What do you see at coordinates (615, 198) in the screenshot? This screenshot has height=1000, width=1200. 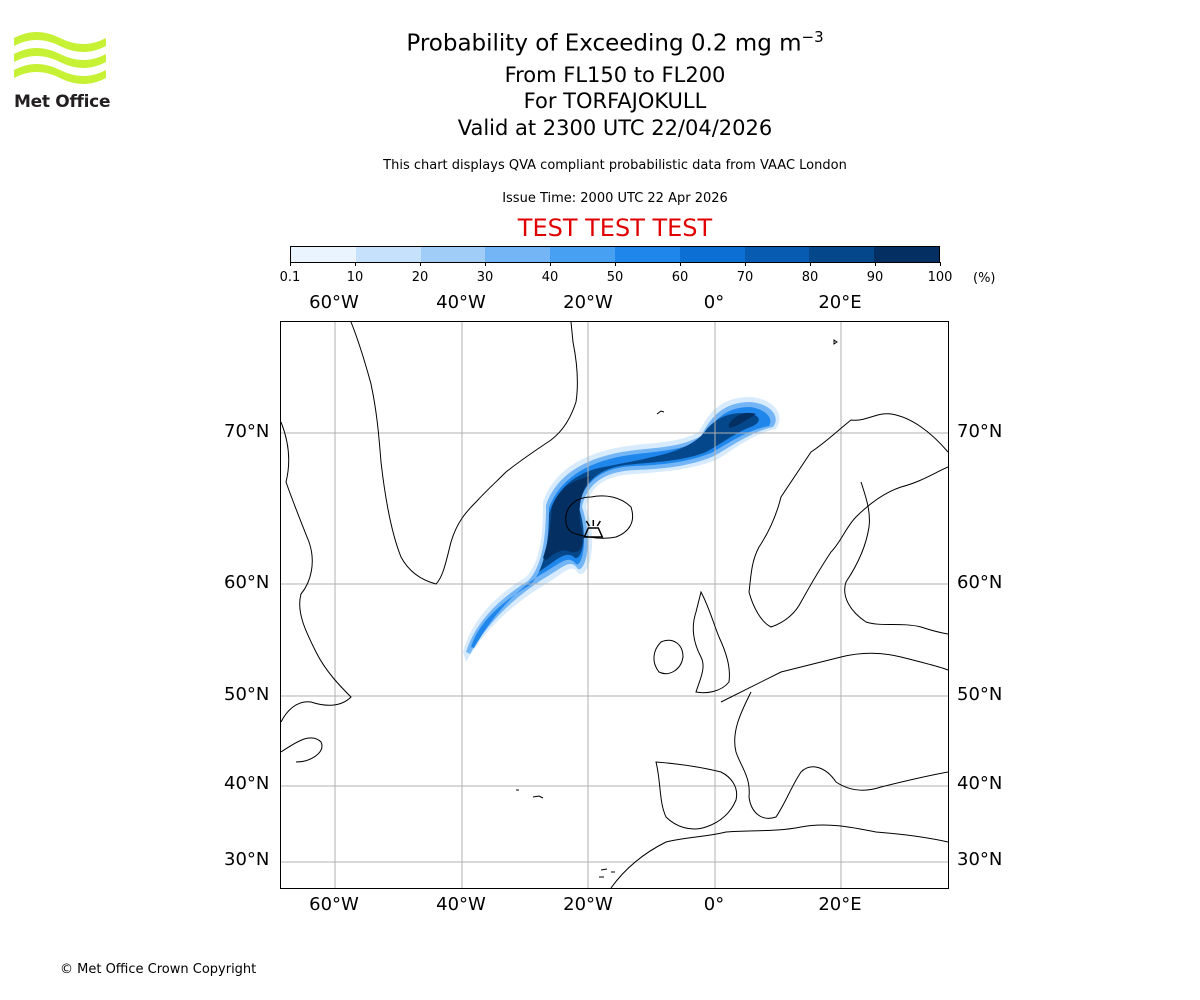 I see `issue-time: Issue Time: 2000 UTC 22 Apr 2026` at bounding box center [615, 198].